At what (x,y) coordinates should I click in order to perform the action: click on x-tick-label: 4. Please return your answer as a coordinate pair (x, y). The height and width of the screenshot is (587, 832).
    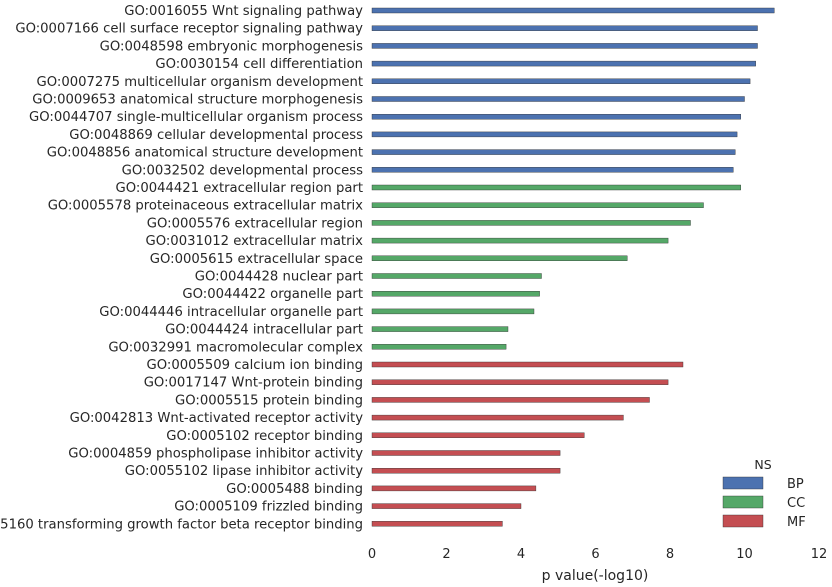
    Looking at the image, I should click on (521, 554).